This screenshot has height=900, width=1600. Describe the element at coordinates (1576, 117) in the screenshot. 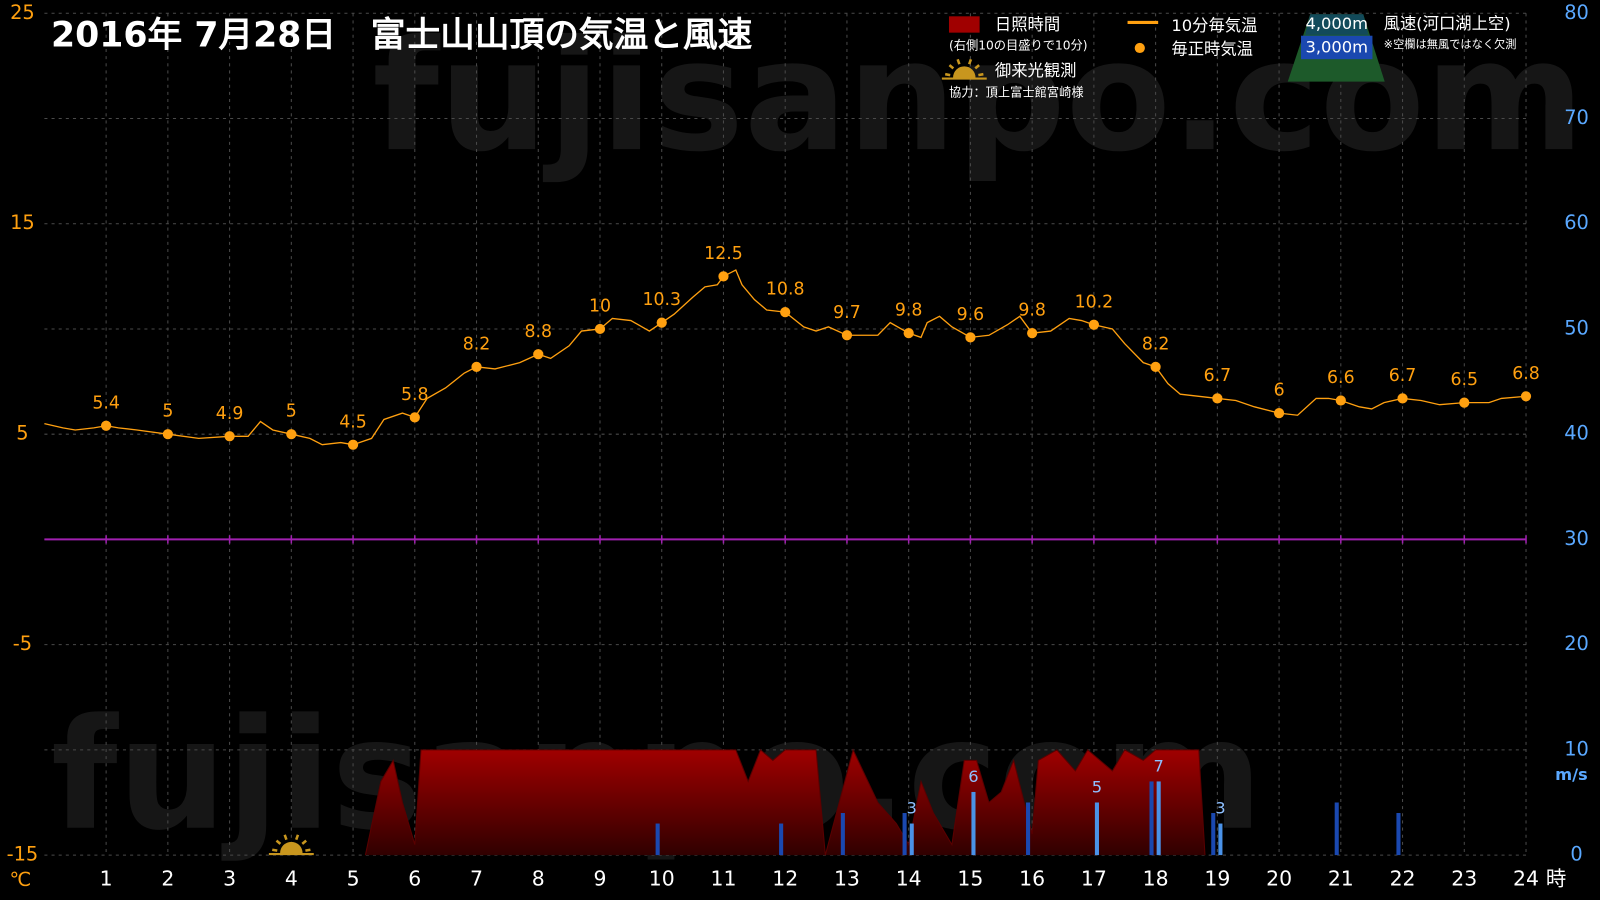

I see `y2-tick-label: 70` at that location.